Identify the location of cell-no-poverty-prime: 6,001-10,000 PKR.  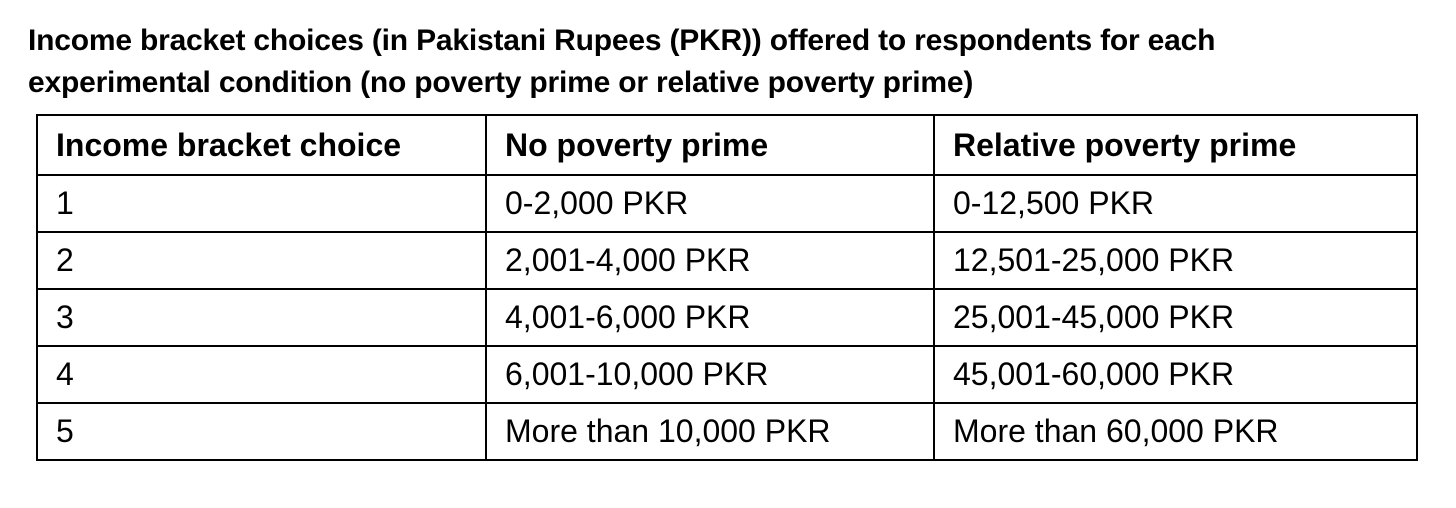
(710, 374).